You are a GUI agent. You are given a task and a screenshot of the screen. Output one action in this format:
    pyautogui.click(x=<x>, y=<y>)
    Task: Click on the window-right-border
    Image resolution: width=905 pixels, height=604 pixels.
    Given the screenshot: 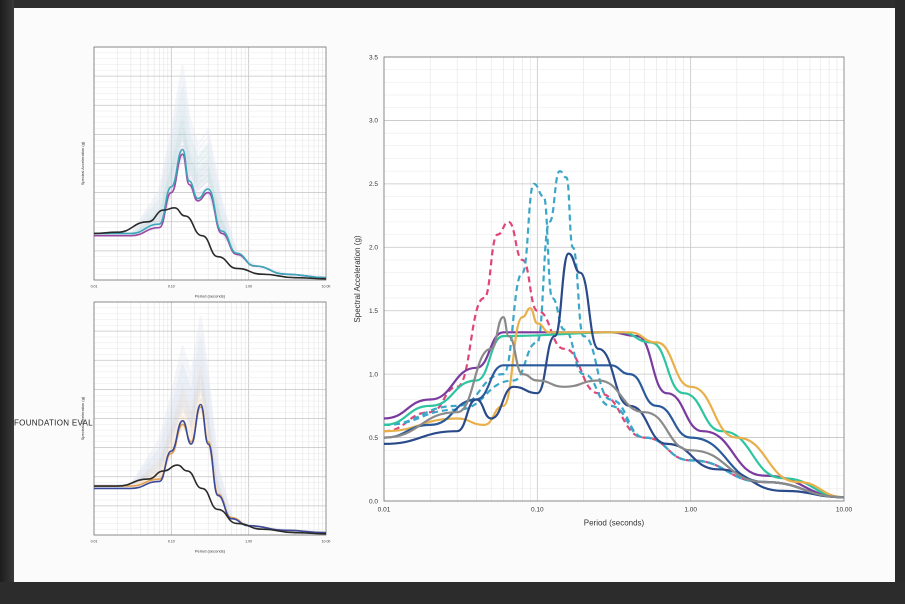 What is the action you would take?
    pyautogui.click(x=900, y=302)
    